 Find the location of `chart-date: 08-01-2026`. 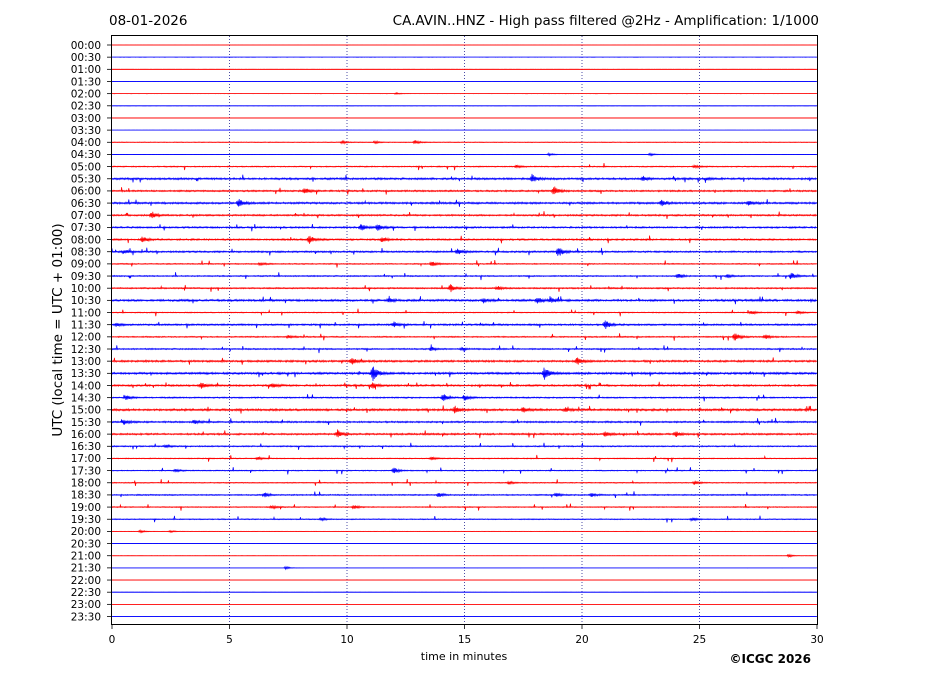

chart-date: 08-01-2026 is located at coordinates (148, 21).